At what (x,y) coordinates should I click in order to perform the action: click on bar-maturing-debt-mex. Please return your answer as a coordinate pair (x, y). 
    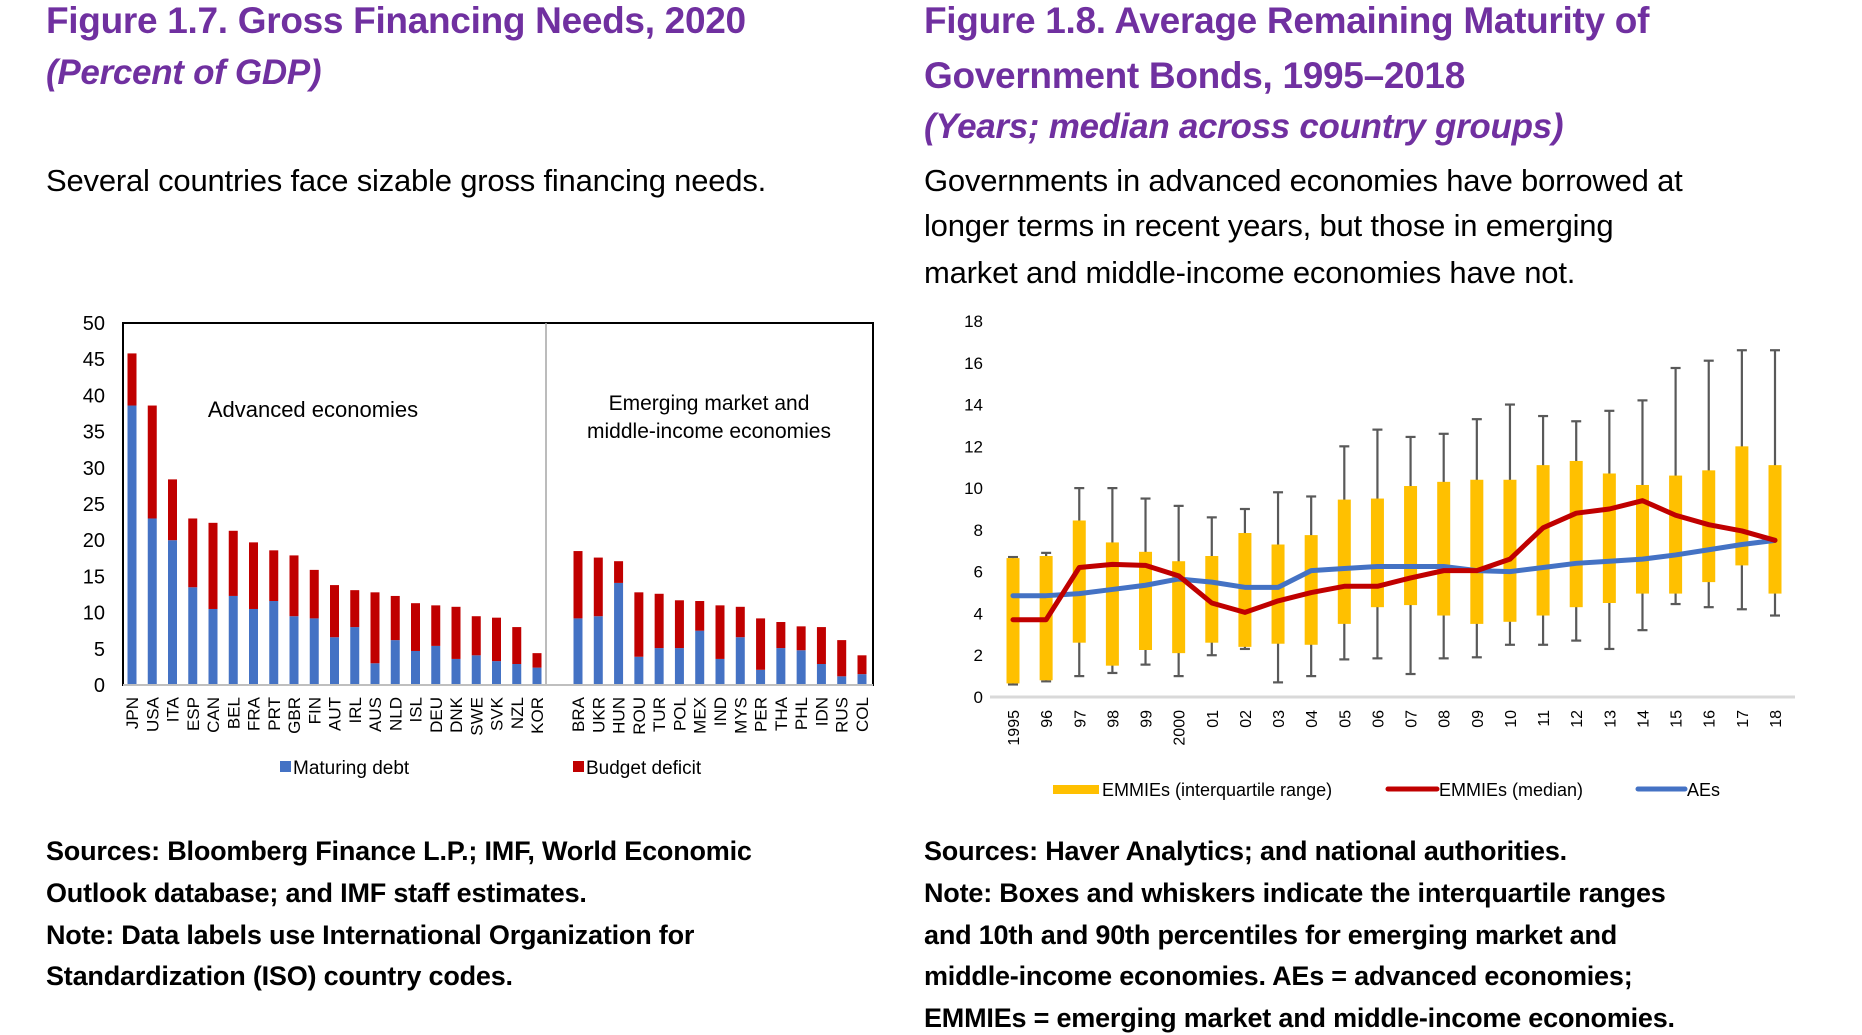
    Looking at the image, I should click on (700, 657).